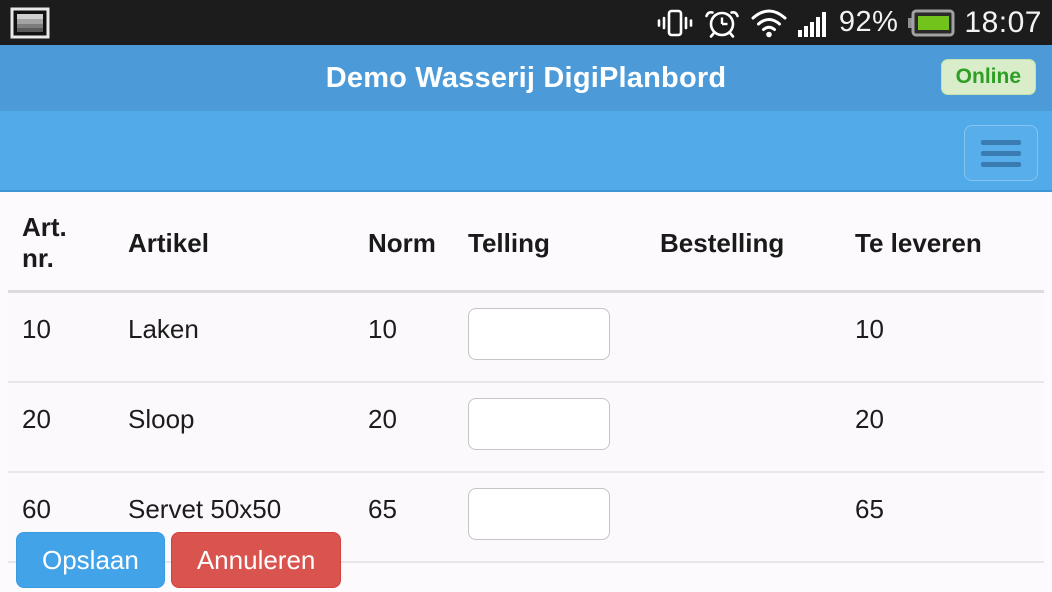  What do you see at coordinates (234, 337) in the screenshot?
I see `cell-artikel: Laken` at bounding box center [234, 337].